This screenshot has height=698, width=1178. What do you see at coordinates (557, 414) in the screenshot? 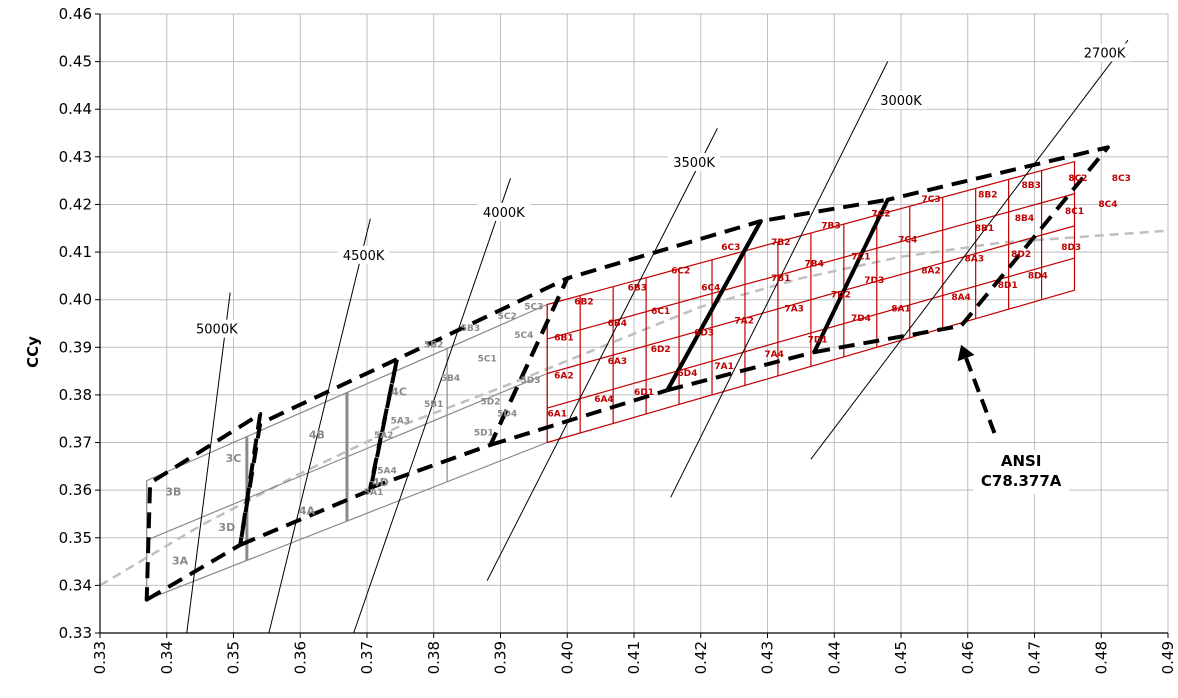
I see `bin-label: 6A1` at bounding box center [557, 414].